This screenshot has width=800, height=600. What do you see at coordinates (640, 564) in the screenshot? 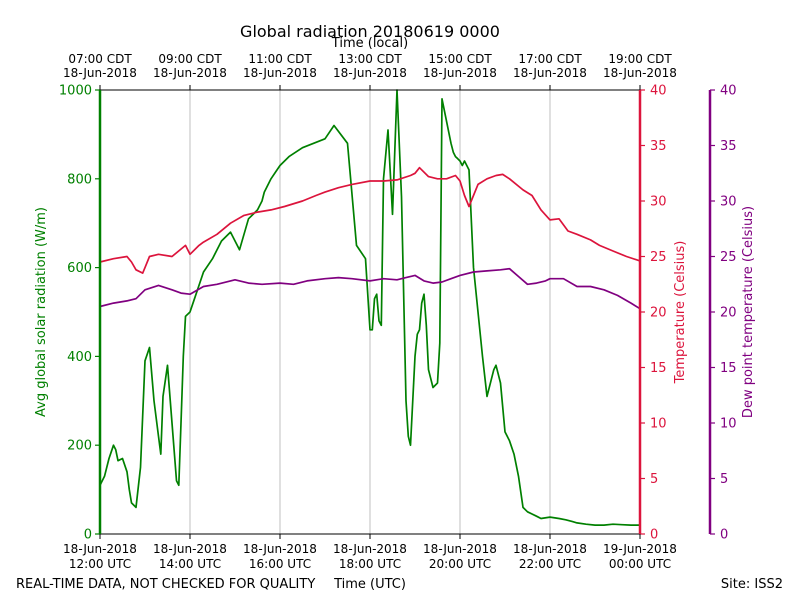
I see `bottom-tick-time-24: 00:00 UTC` at bounding box center [640, 564].